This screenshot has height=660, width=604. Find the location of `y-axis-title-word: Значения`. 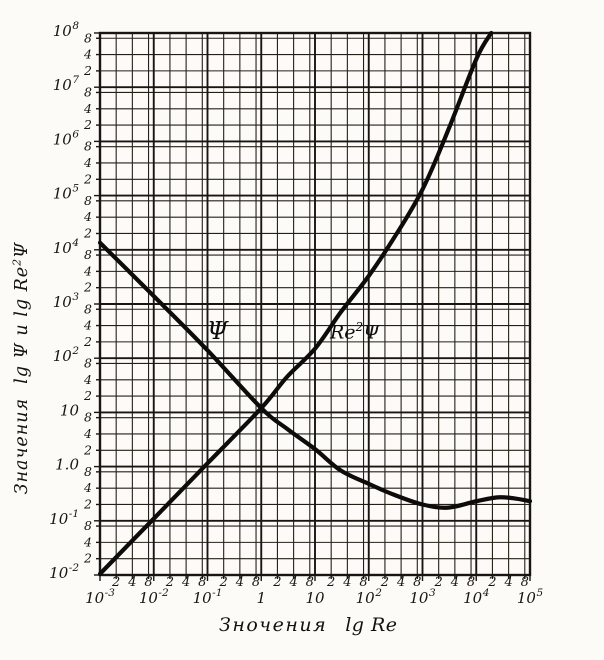

y-axis-title-word: Значения is located at coordinates (21, 446).